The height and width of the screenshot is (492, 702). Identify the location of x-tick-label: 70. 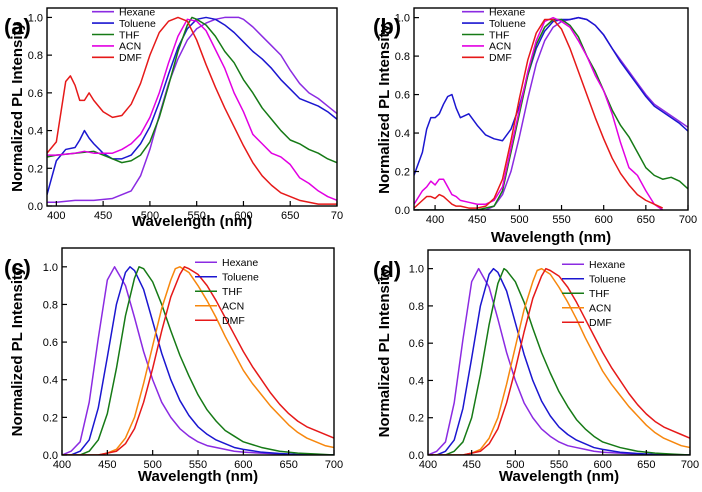
(337, 216).